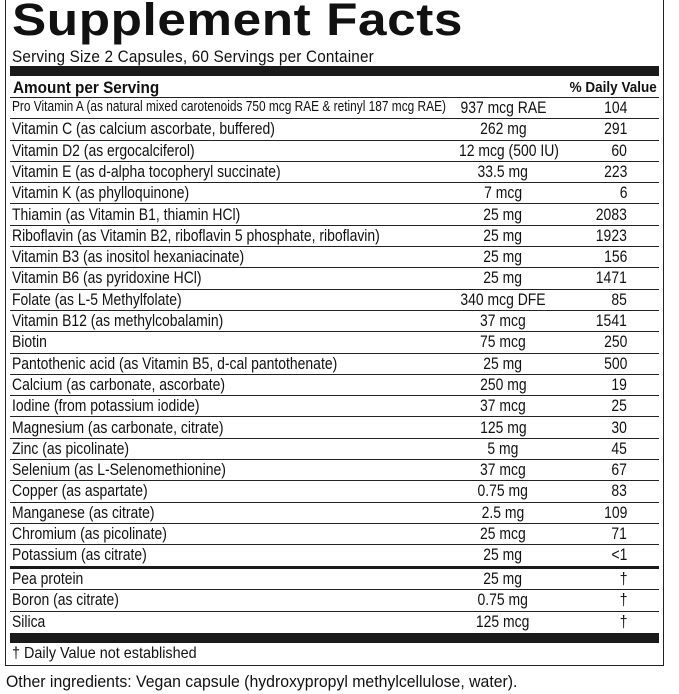 The height and width of the screenshot is (694, 679). I want to click on amount: 250 mg, so click(503, 384).